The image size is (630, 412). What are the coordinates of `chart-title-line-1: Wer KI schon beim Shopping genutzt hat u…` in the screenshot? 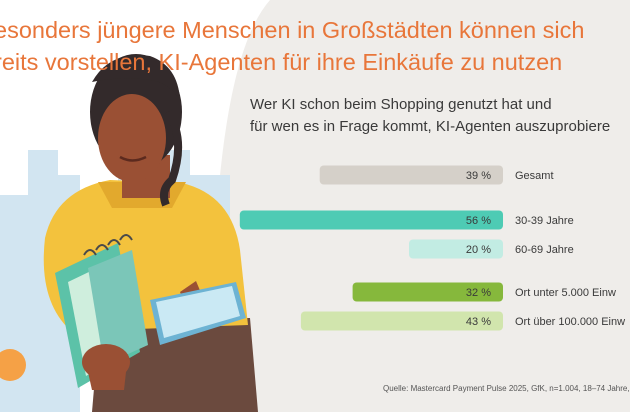 It's located at (401, 104).